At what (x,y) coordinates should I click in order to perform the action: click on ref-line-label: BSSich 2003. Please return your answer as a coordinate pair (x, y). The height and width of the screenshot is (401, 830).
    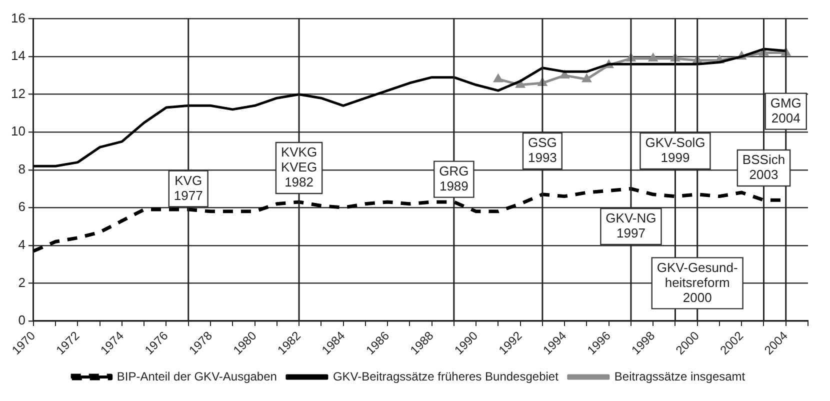
    Looking at the image, I should click on (764, 167).